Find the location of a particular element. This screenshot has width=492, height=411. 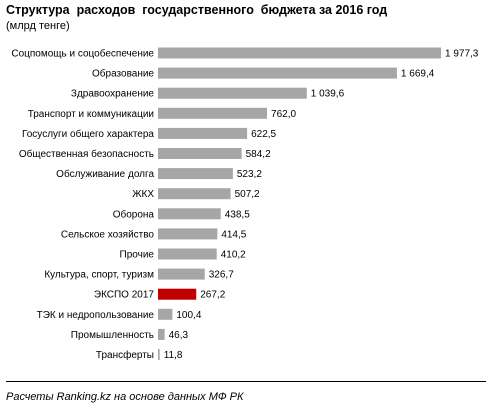

category-label: Сельское хозяйство is located at coordinates (108, 234).